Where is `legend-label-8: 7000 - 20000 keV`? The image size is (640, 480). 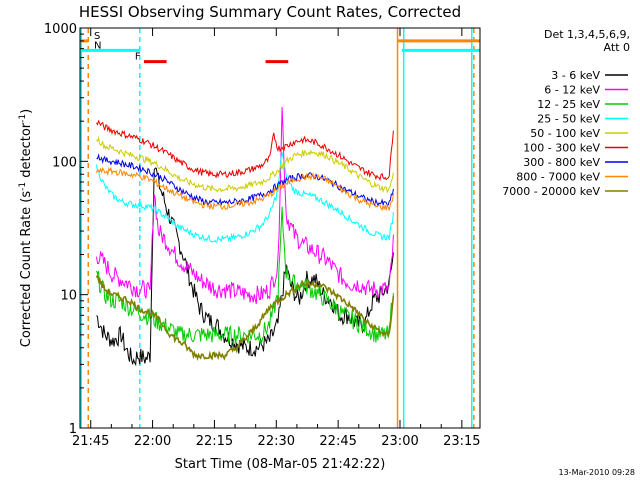
legend-label-8: 7000 - 20000 keV is located at coordinates (551, 191).